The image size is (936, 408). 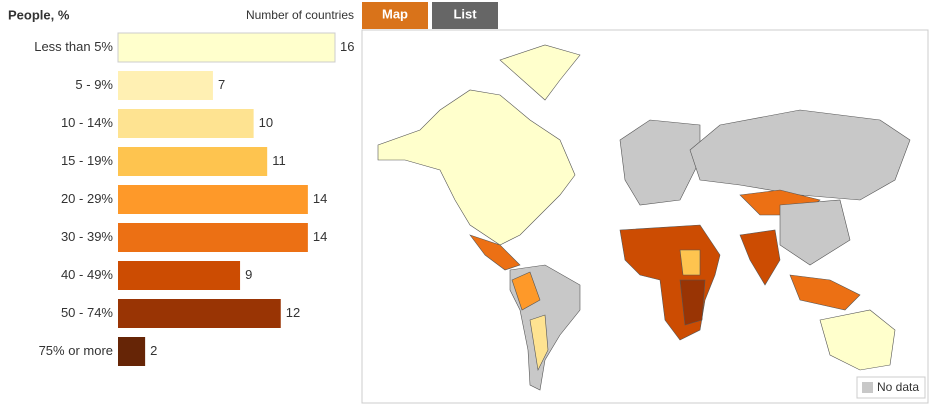 What do you see at coordinates (867, 387) in the screenshot?
I see `no-data-swatch` at bounding box center [867, 387].